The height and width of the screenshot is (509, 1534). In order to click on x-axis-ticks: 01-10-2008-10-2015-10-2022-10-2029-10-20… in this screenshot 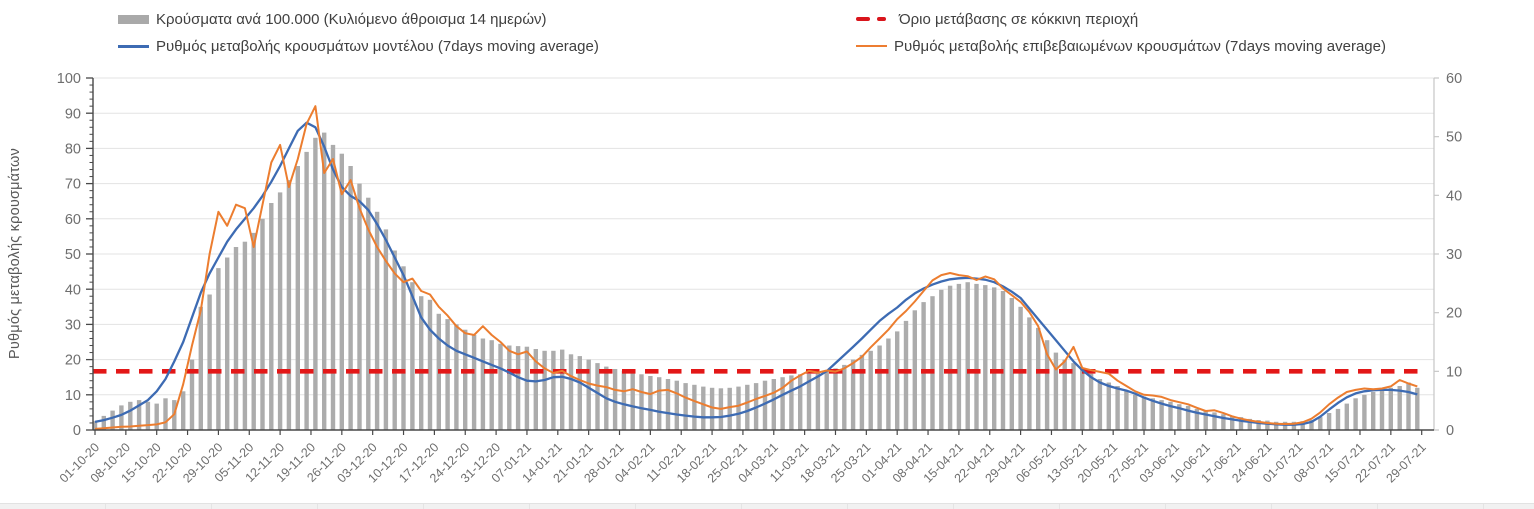, I will do `click(743, 458)`.